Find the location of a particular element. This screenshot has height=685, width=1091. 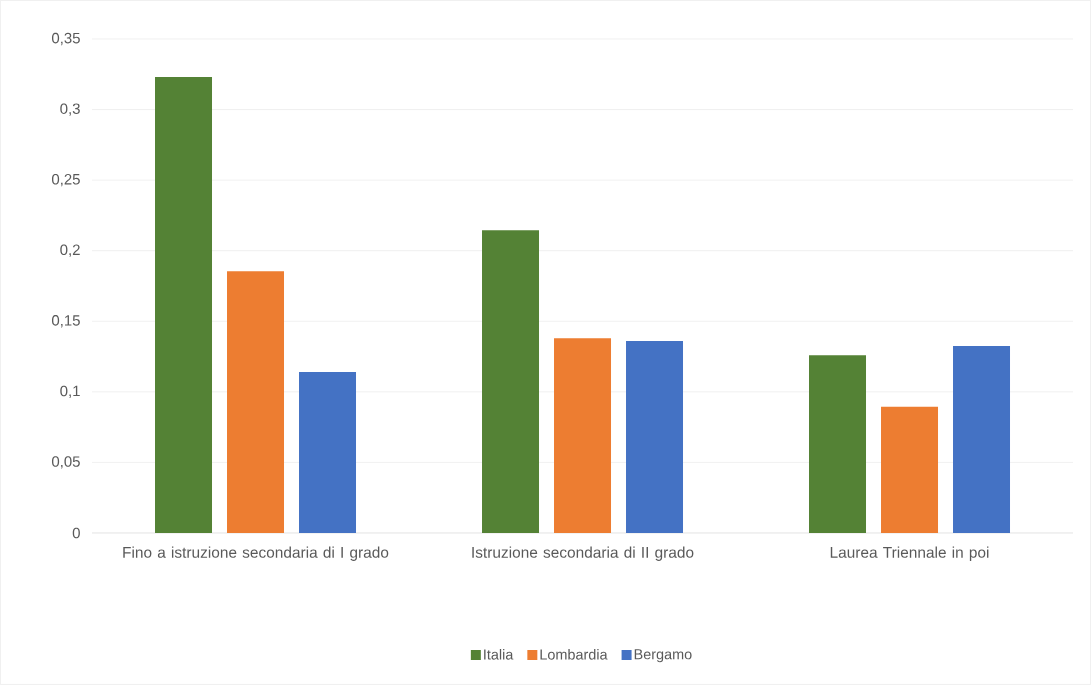

y-tick-label: 0,3 is located at coordinates (70, 109).